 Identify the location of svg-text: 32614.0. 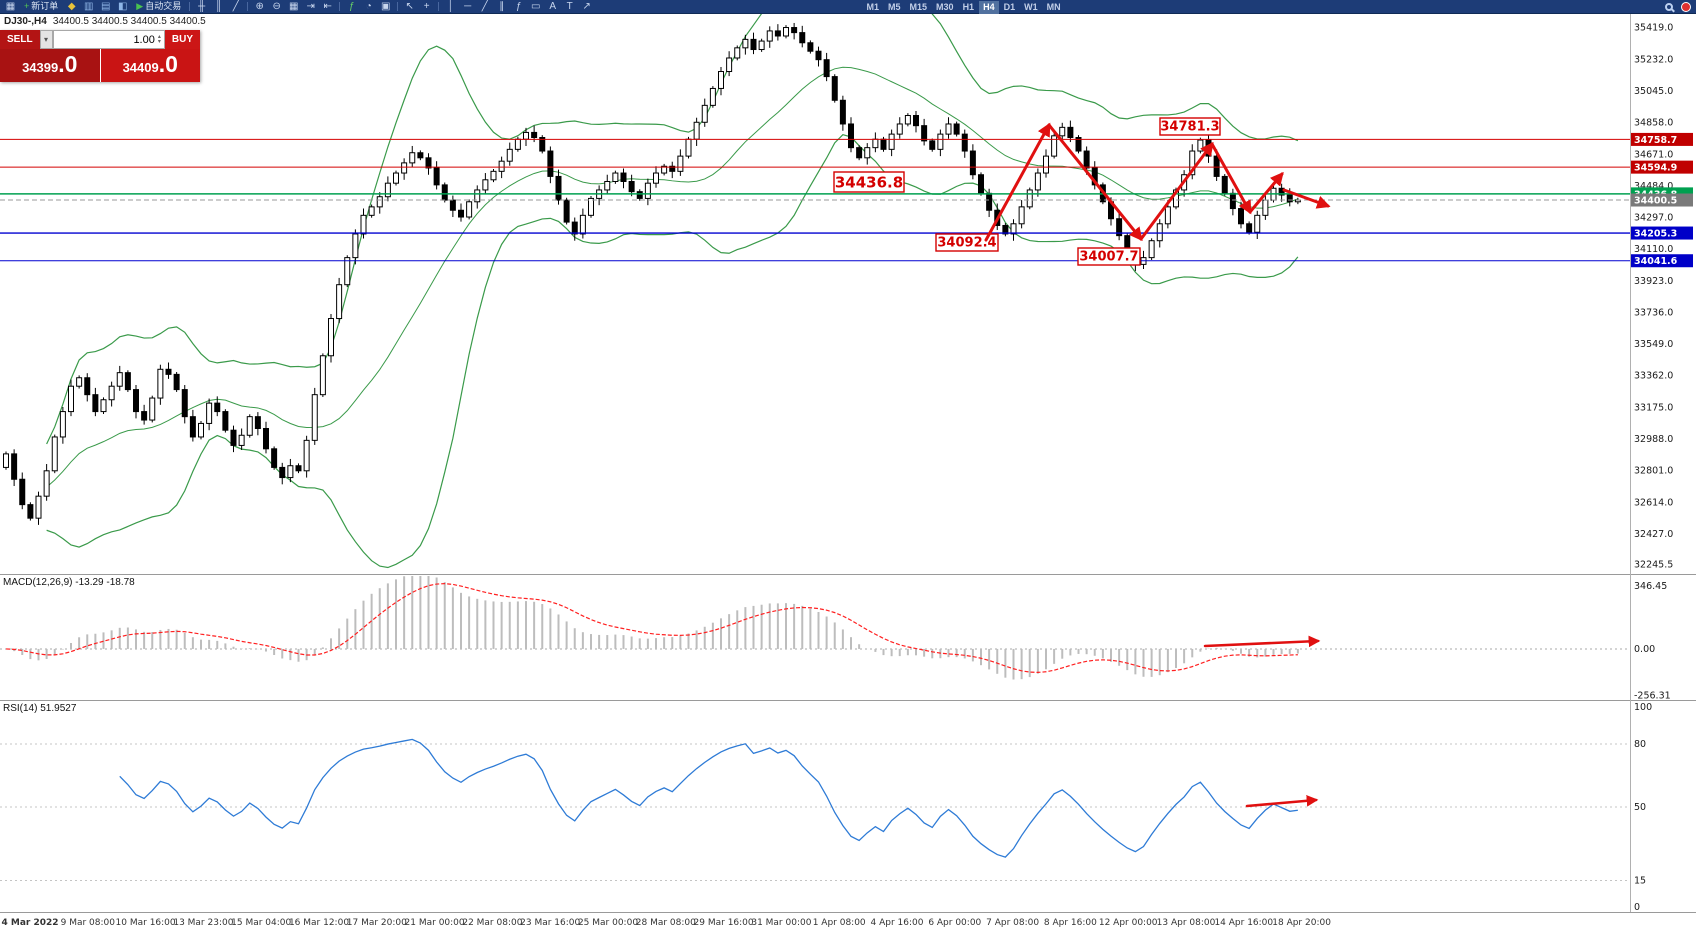
(1653, 502).